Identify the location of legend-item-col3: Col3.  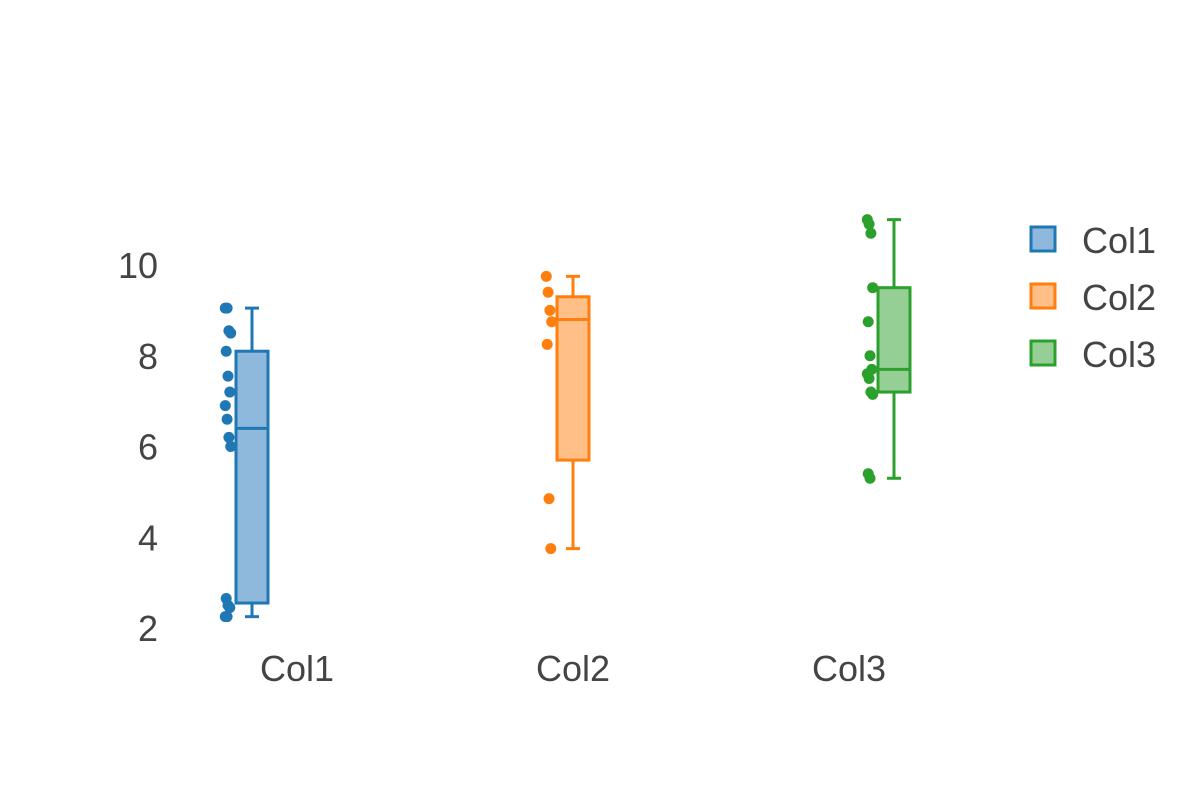
(1092, 354).